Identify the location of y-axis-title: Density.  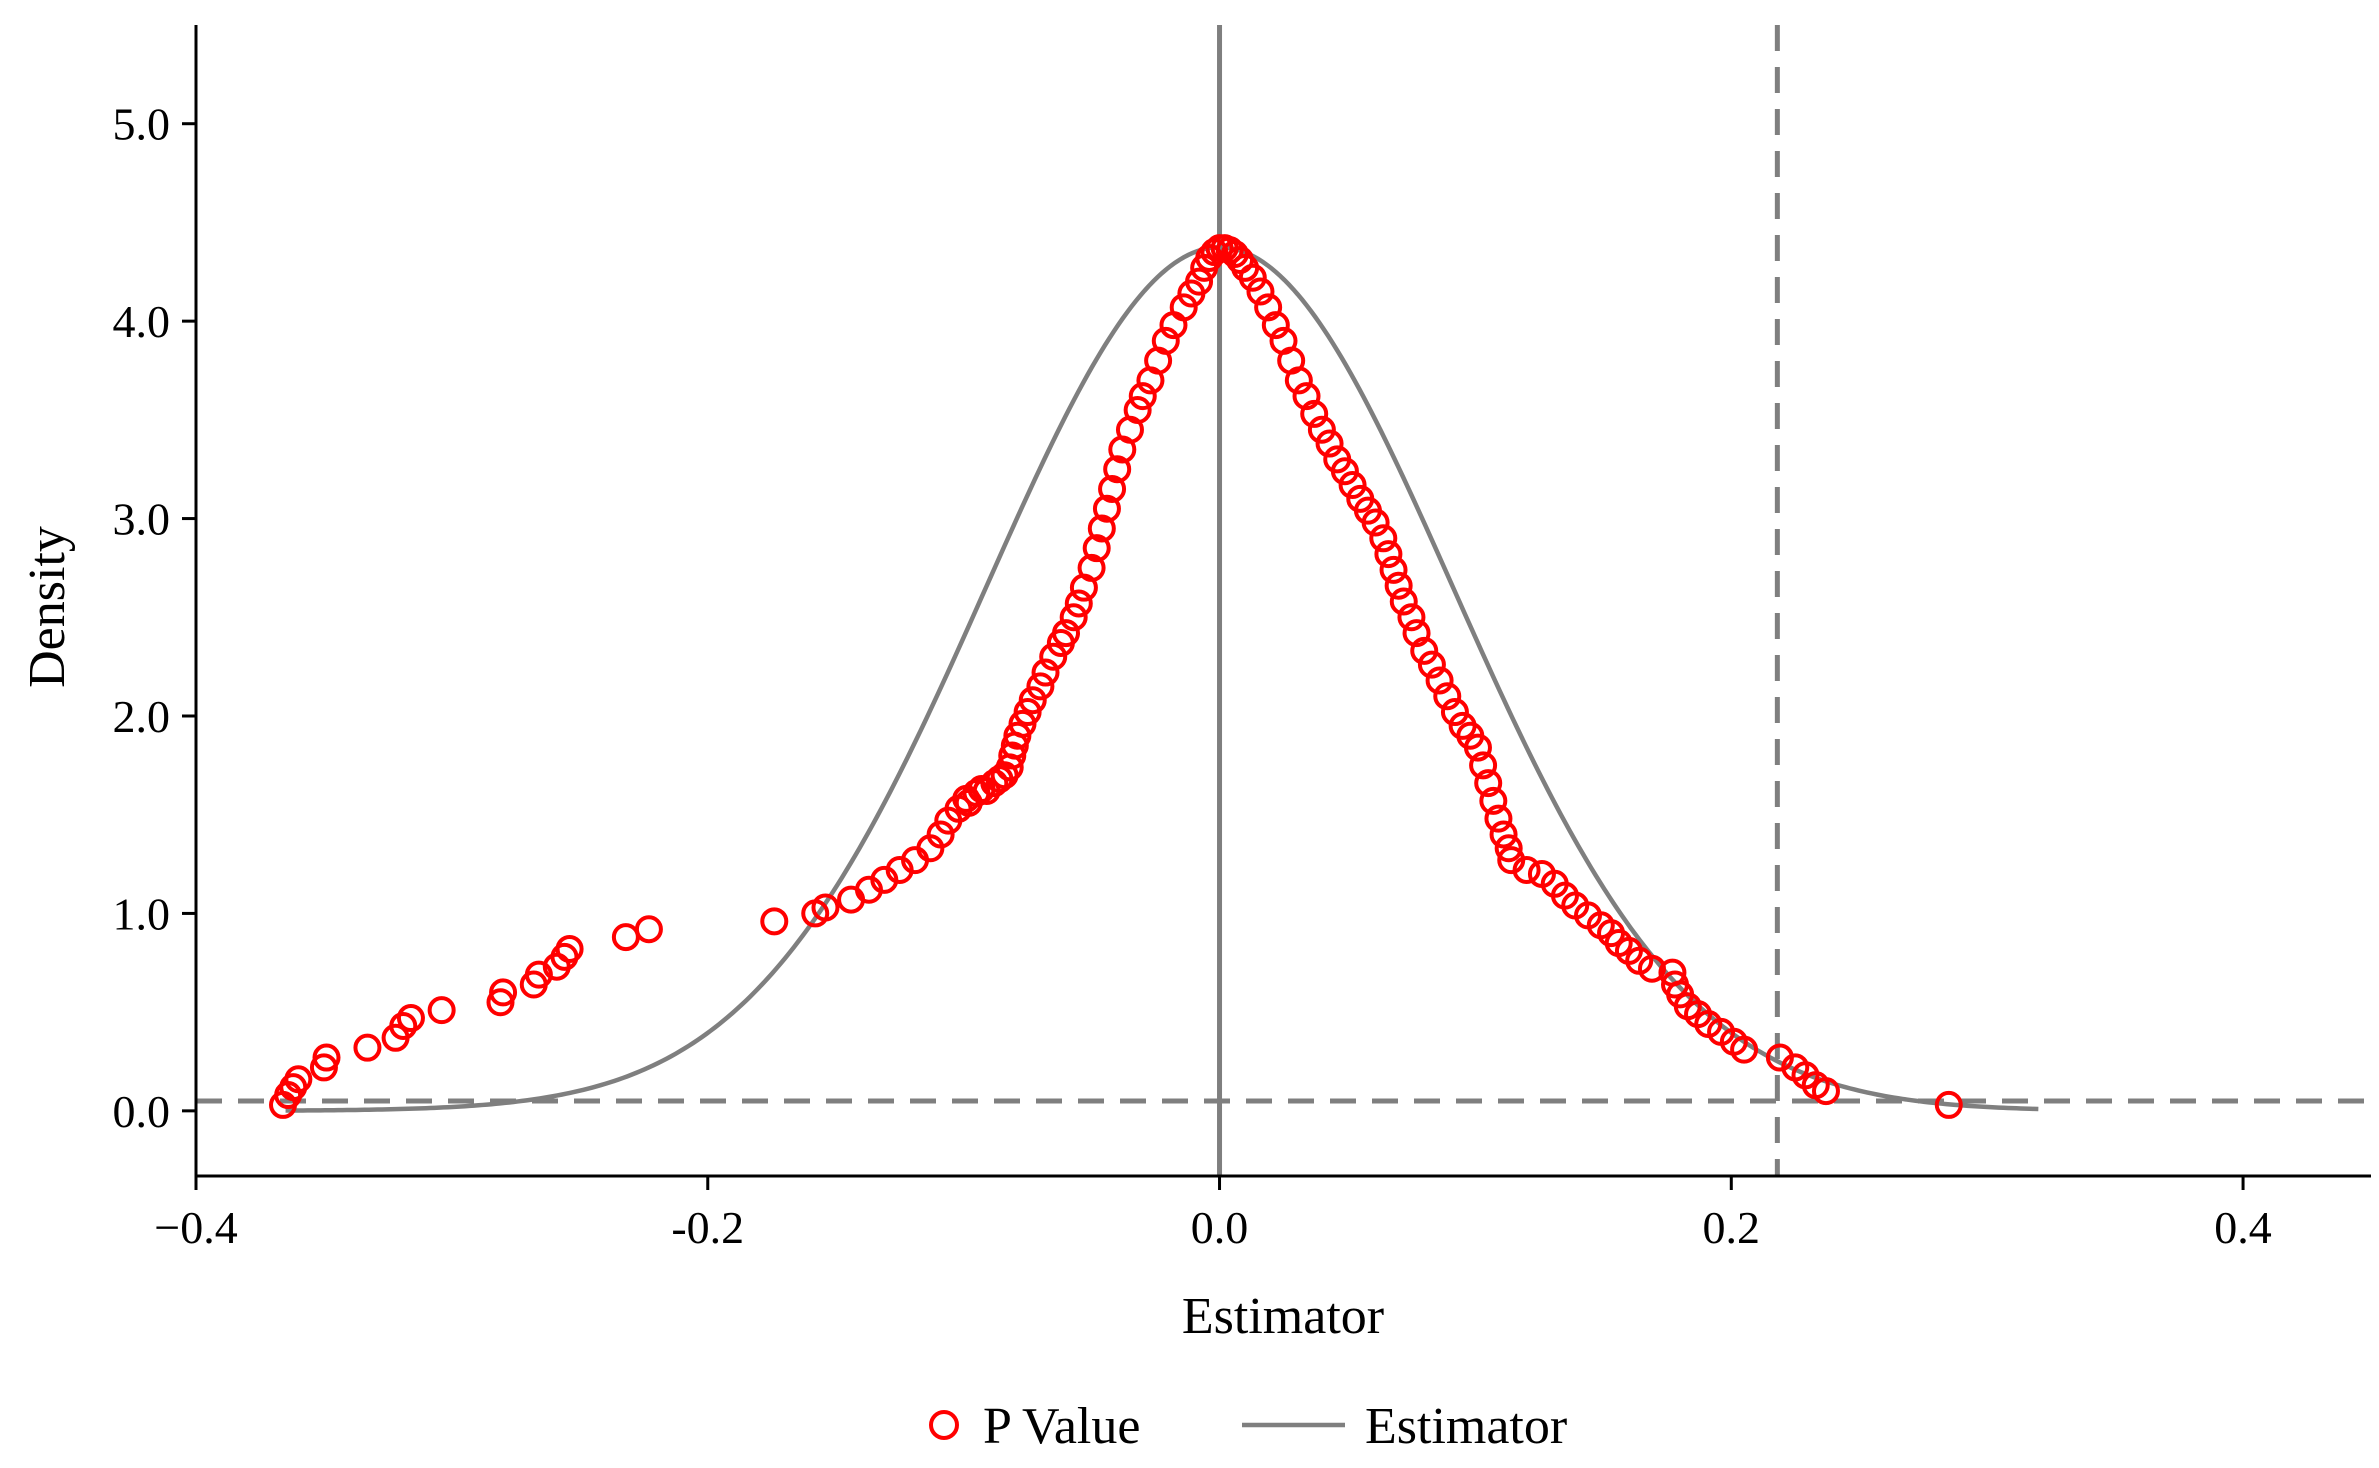
(47, 607).